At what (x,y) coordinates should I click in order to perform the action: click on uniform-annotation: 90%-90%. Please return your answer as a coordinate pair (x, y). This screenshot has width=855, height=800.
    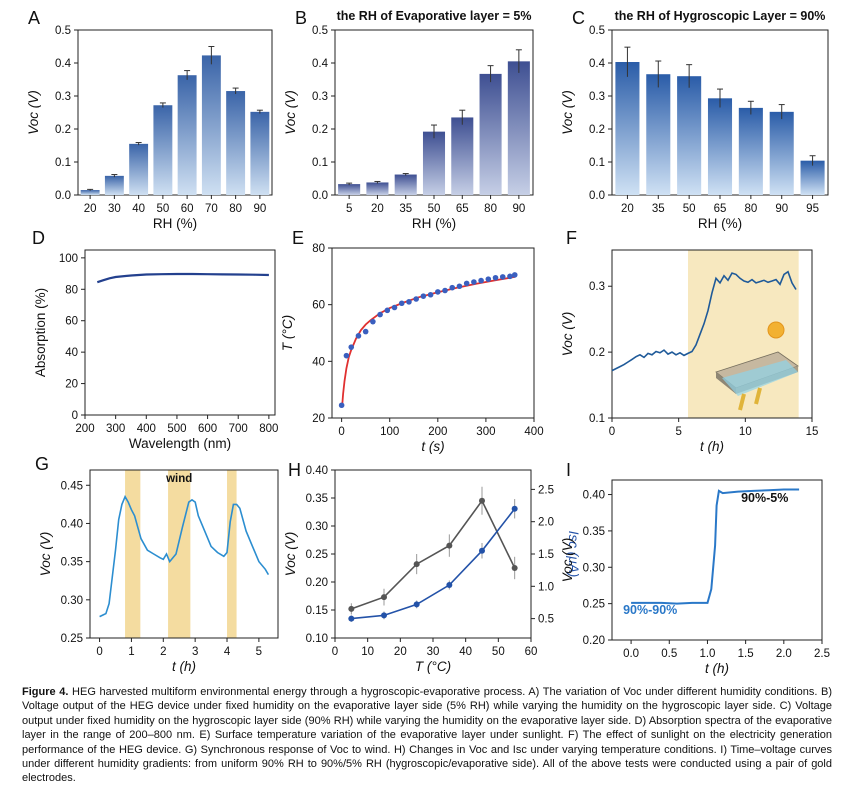
    Looking at the image, I should click on (650, 610).